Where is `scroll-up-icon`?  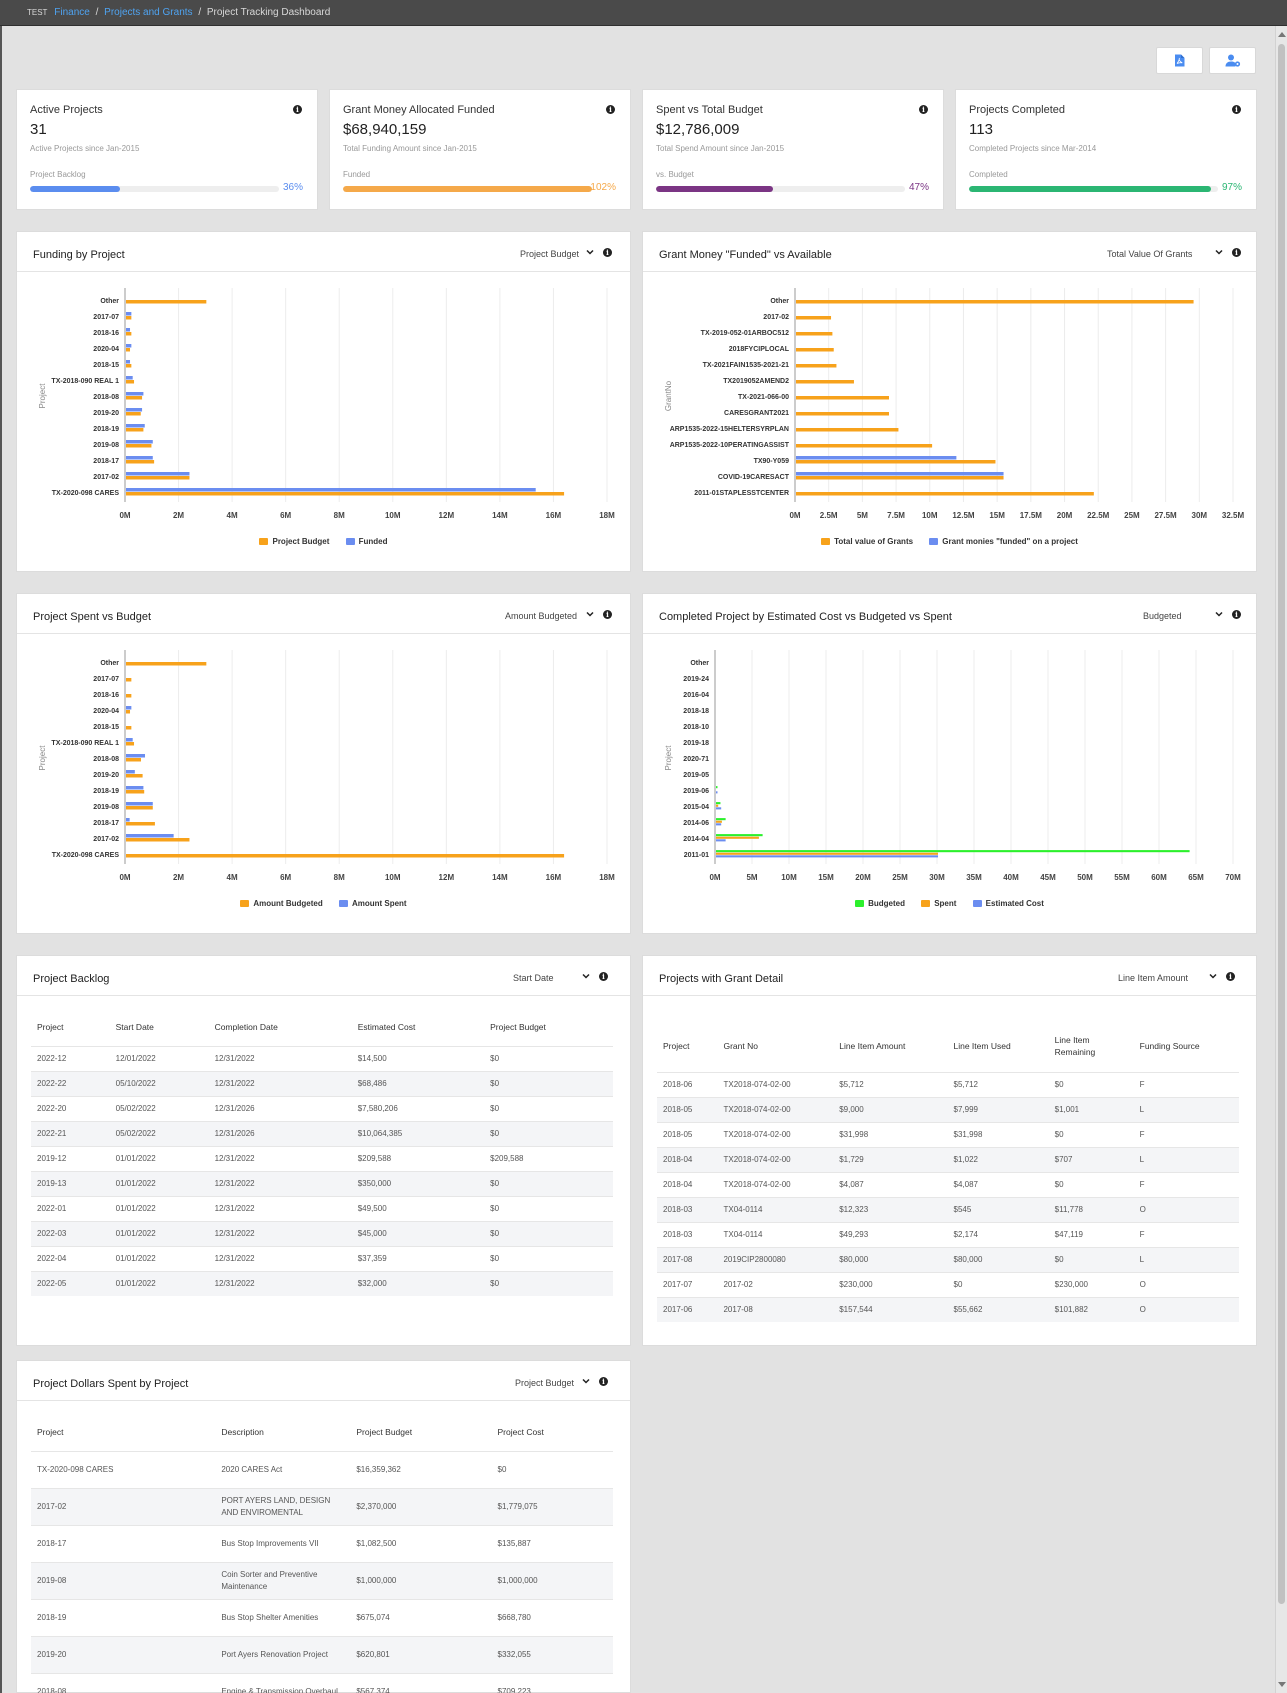
scroll-up-icon is located at coordinates (1282, 34).